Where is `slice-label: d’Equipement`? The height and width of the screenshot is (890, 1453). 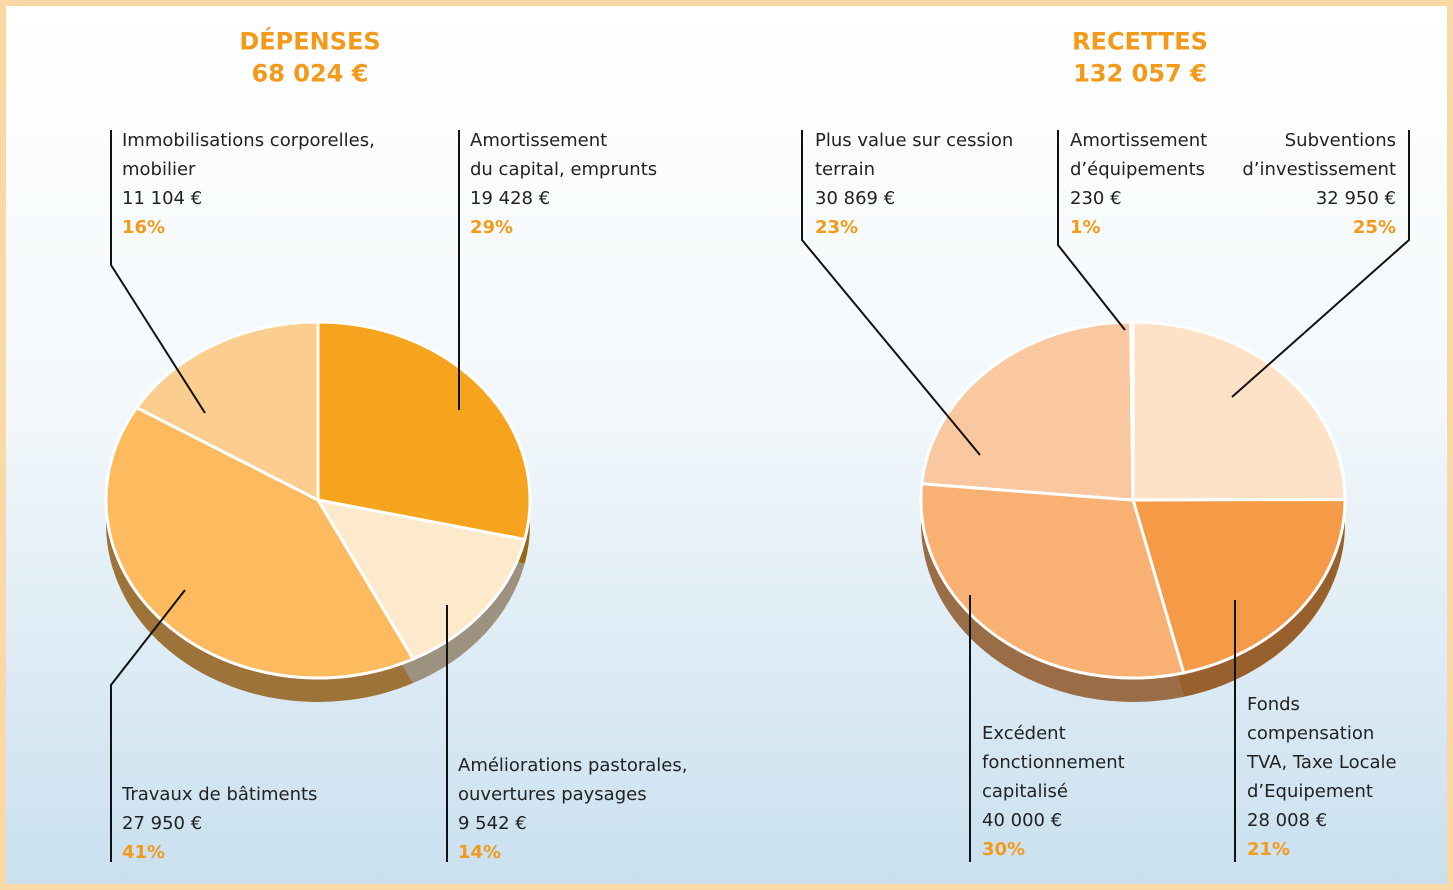 slice-label: d’Equipement is located at coordinates (1310, 791).